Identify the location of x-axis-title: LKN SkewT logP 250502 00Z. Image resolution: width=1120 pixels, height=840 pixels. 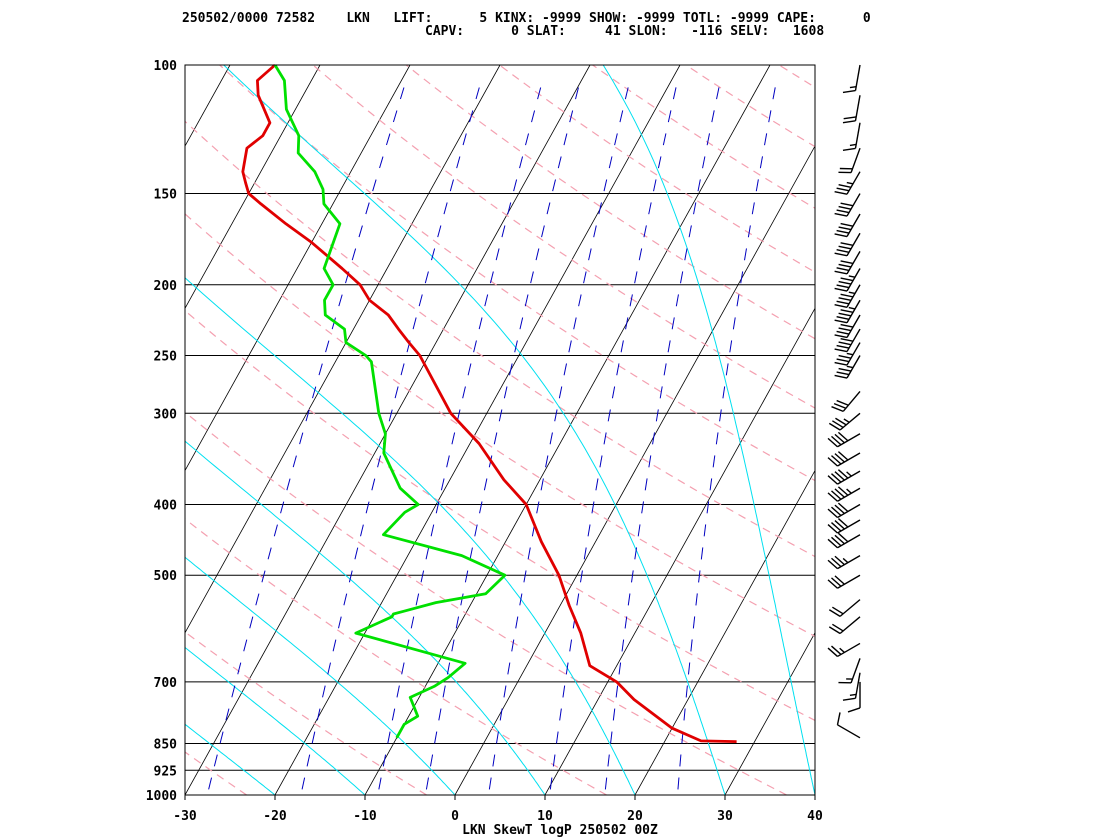
(560, 830).